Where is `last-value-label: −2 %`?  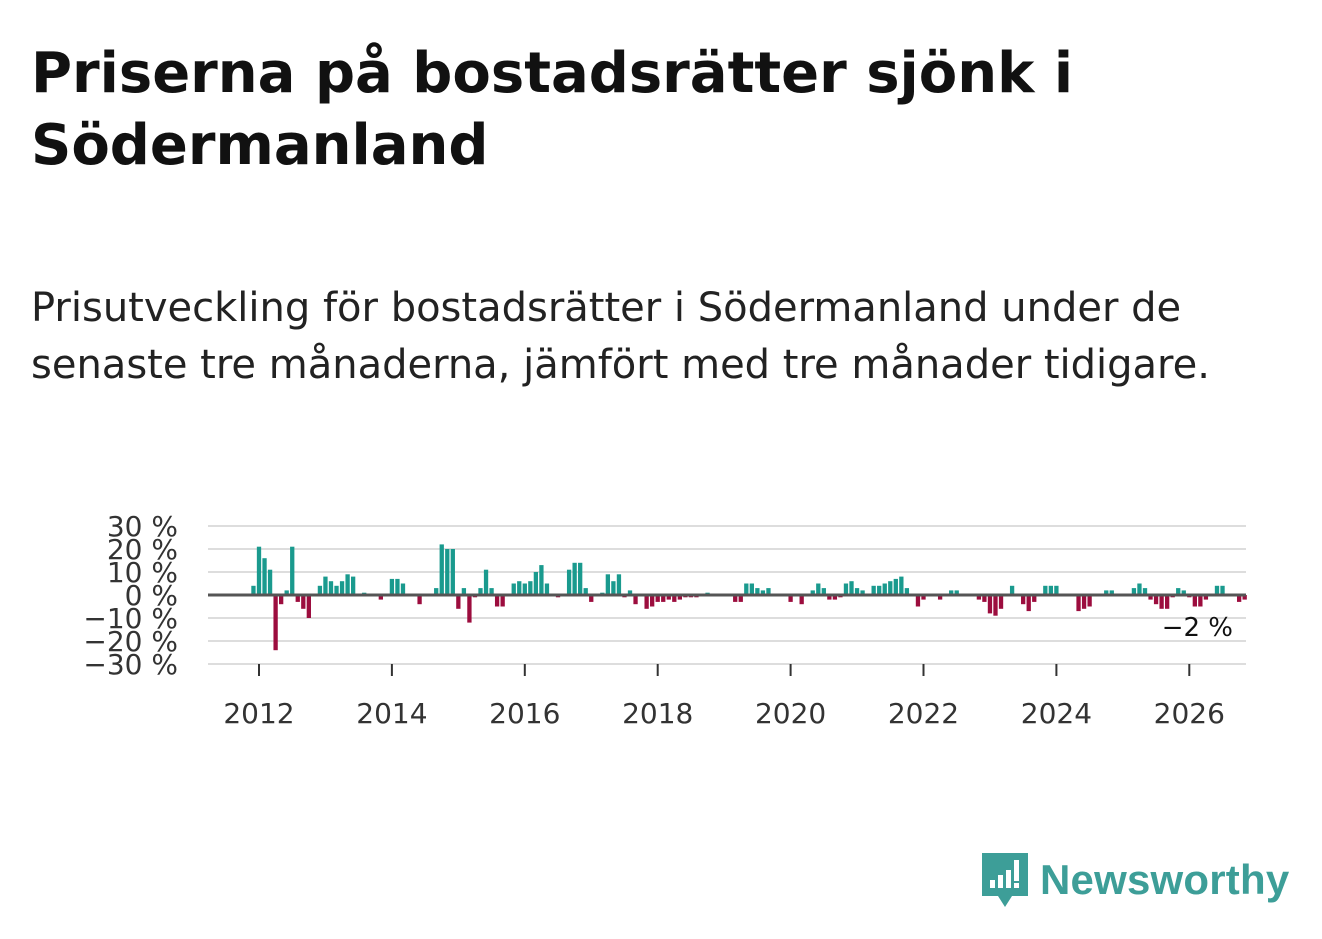 last-value-label: −2 % is located at coordinates (1197, 628).